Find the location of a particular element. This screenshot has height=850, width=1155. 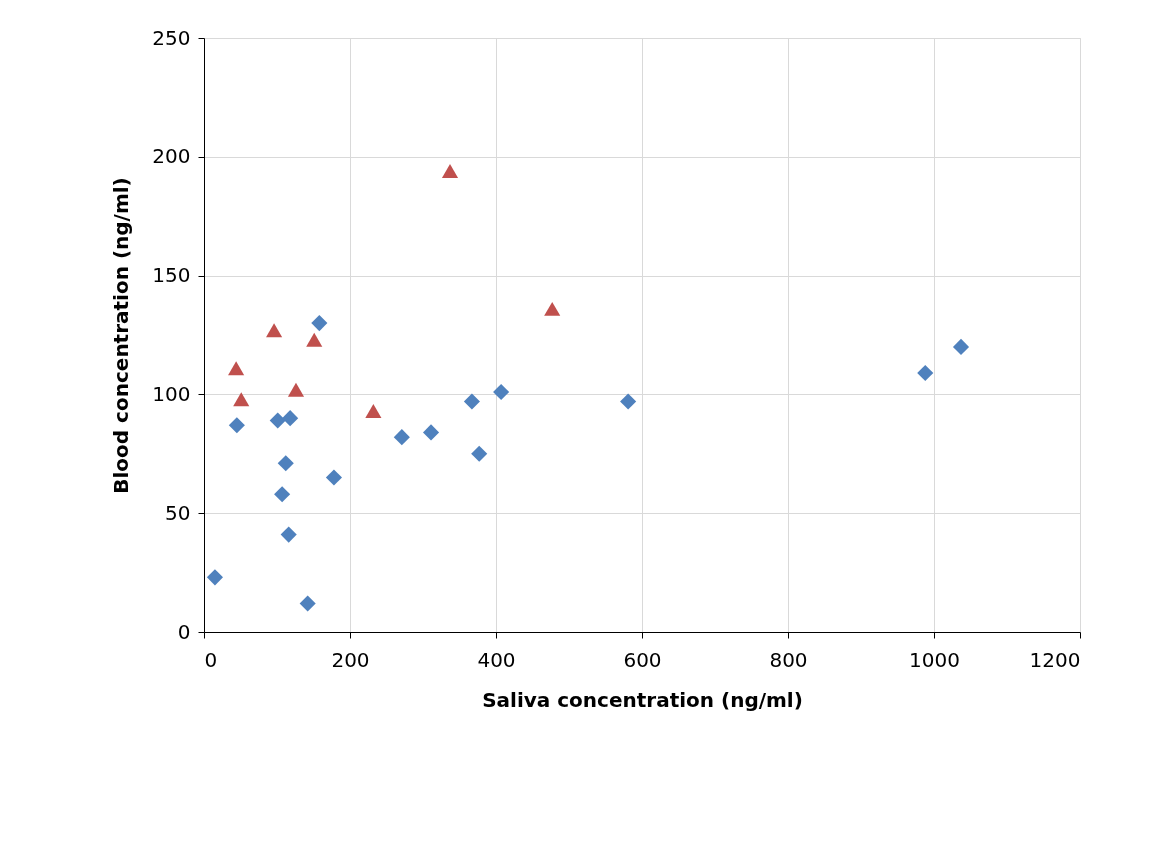

x-tick-label: 800 is located at coordinates (788, 659).